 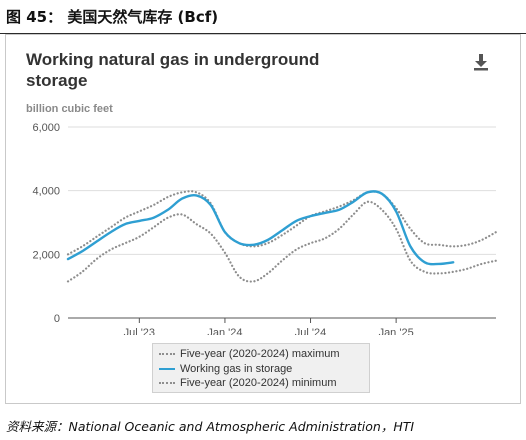 I want to click on legend-label-min: Five-year (2020-2024) minimum, so click(x=258, y=383).